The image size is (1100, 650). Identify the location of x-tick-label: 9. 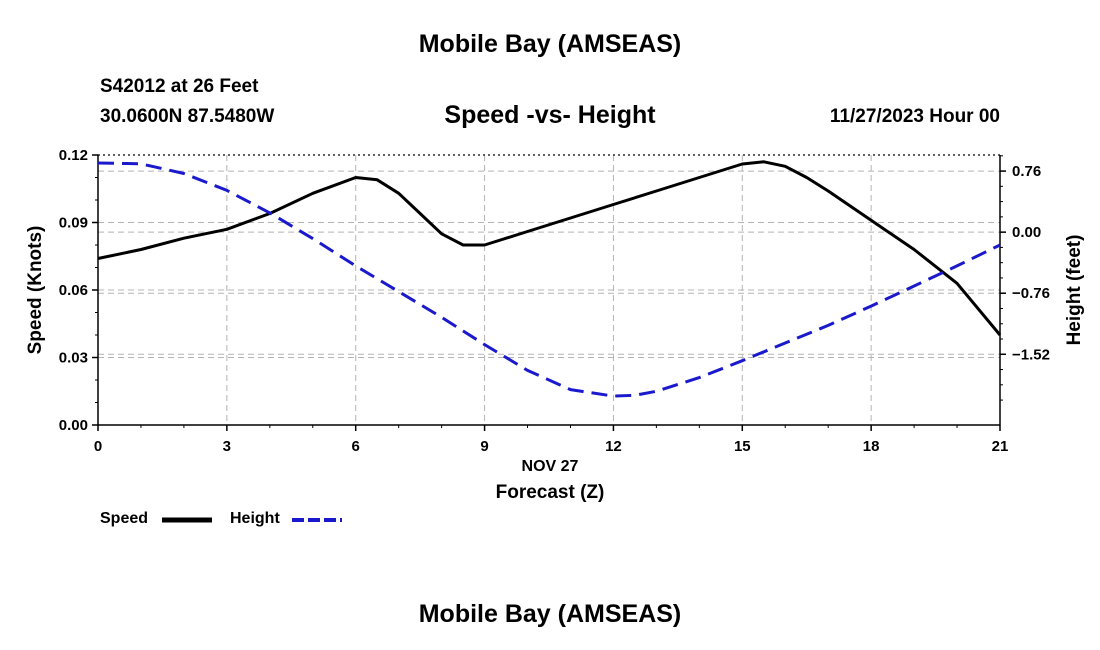
(484, 446).